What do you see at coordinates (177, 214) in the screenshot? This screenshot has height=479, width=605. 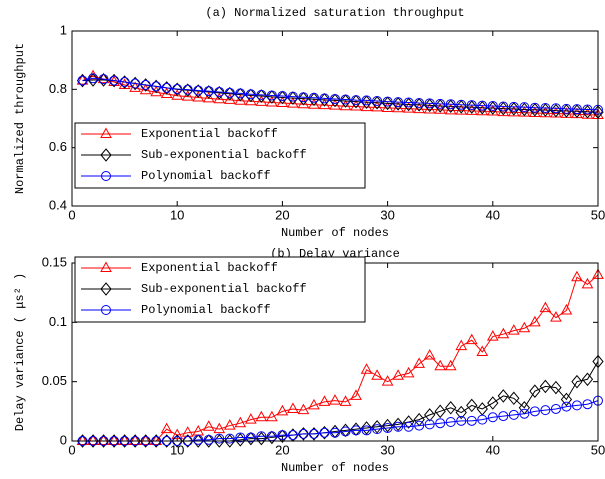 I see `x-tick-label: 10` at bounding box center [177, 214].